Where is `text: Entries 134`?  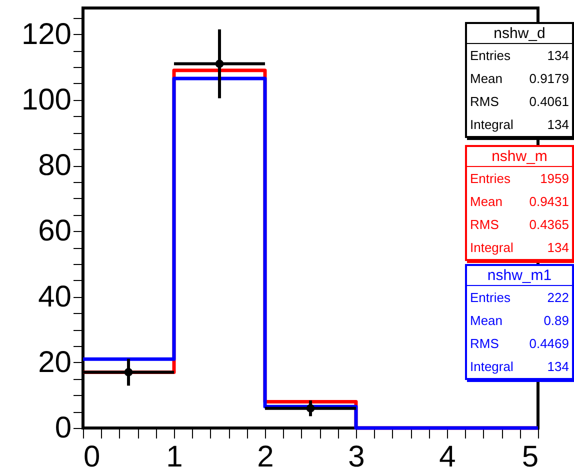
text: Entries 134 is located at coordinates (519, 55).